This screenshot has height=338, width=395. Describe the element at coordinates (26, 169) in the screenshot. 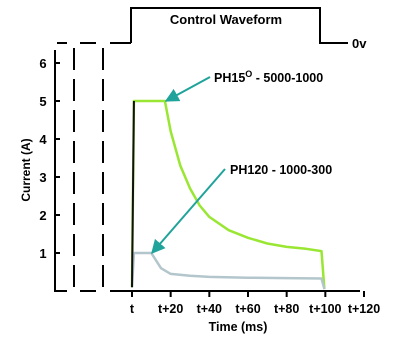

I see `y-axis-label: Current (A)` at that location.